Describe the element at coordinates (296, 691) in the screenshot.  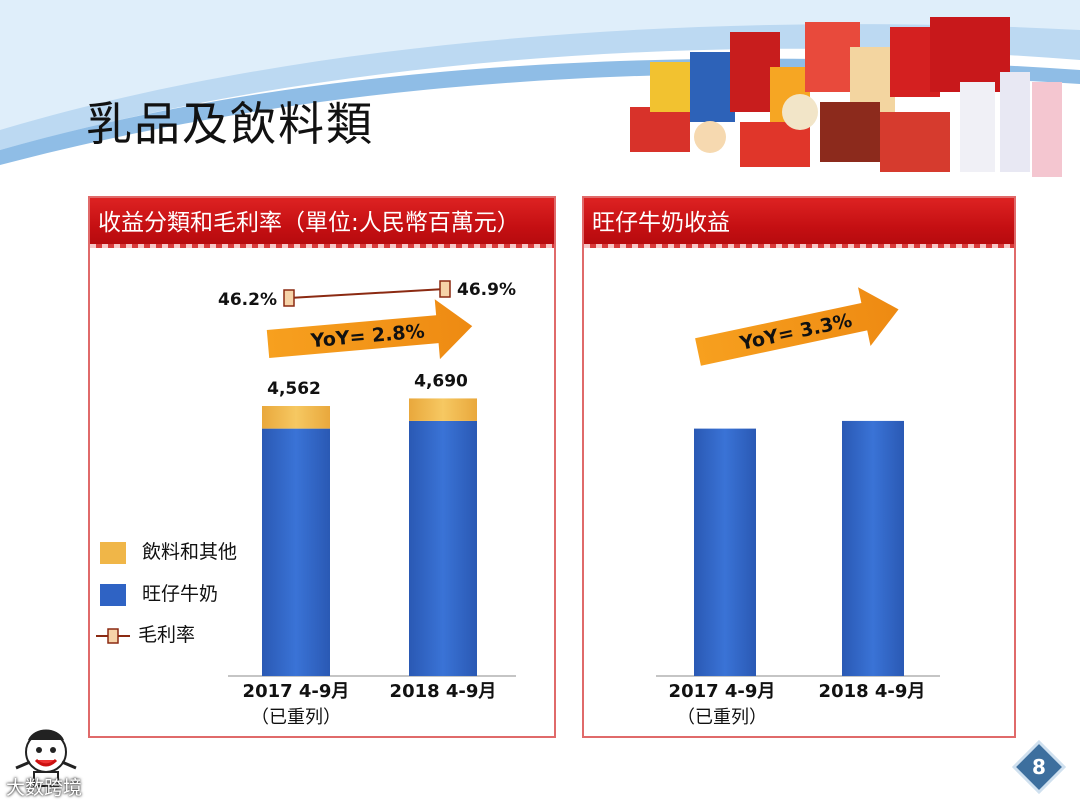
I see `left-category-label-2017: 2017 4-9月` at that location.